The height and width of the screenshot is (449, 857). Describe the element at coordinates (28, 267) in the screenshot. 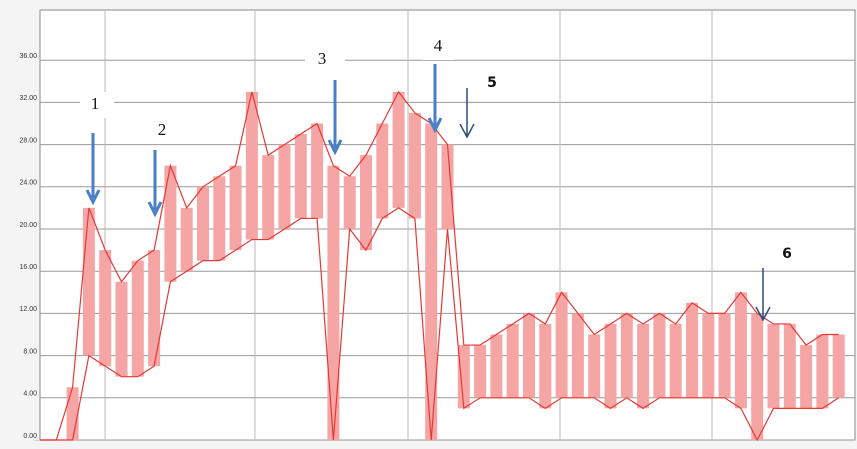

I see `y-tick-label: 16.00` at that location.